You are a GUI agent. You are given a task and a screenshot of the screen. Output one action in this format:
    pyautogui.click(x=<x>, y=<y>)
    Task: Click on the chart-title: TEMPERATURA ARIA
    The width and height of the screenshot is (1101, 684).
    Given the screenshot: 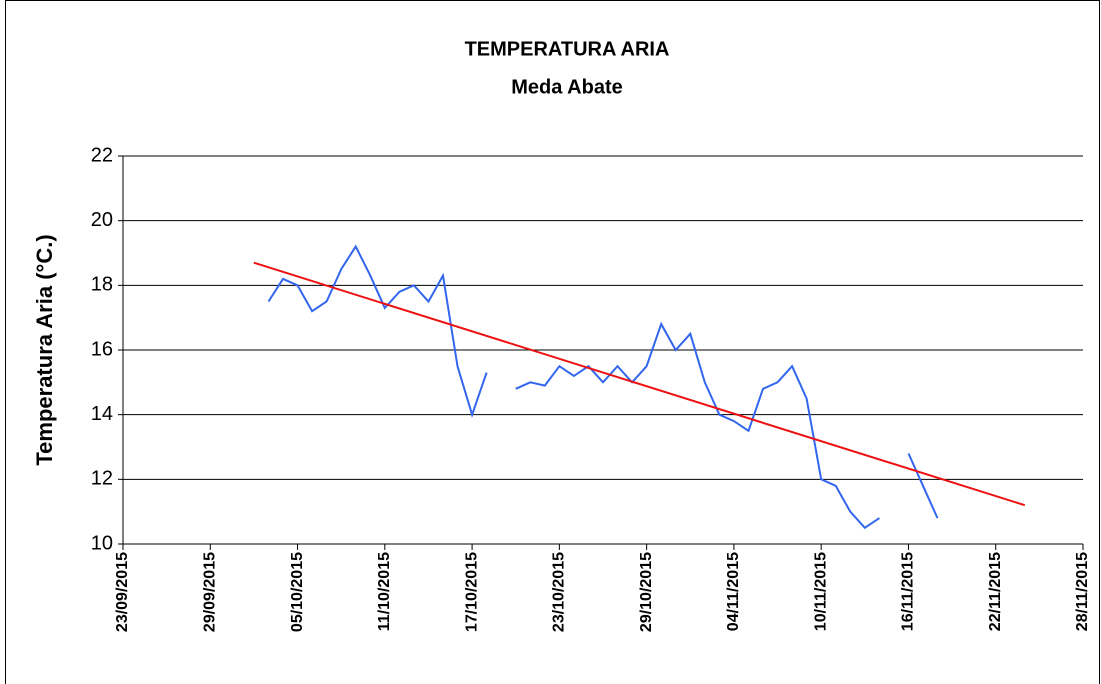 What is the action you would take?
    pyautogui.click(x=567, y=49)
    